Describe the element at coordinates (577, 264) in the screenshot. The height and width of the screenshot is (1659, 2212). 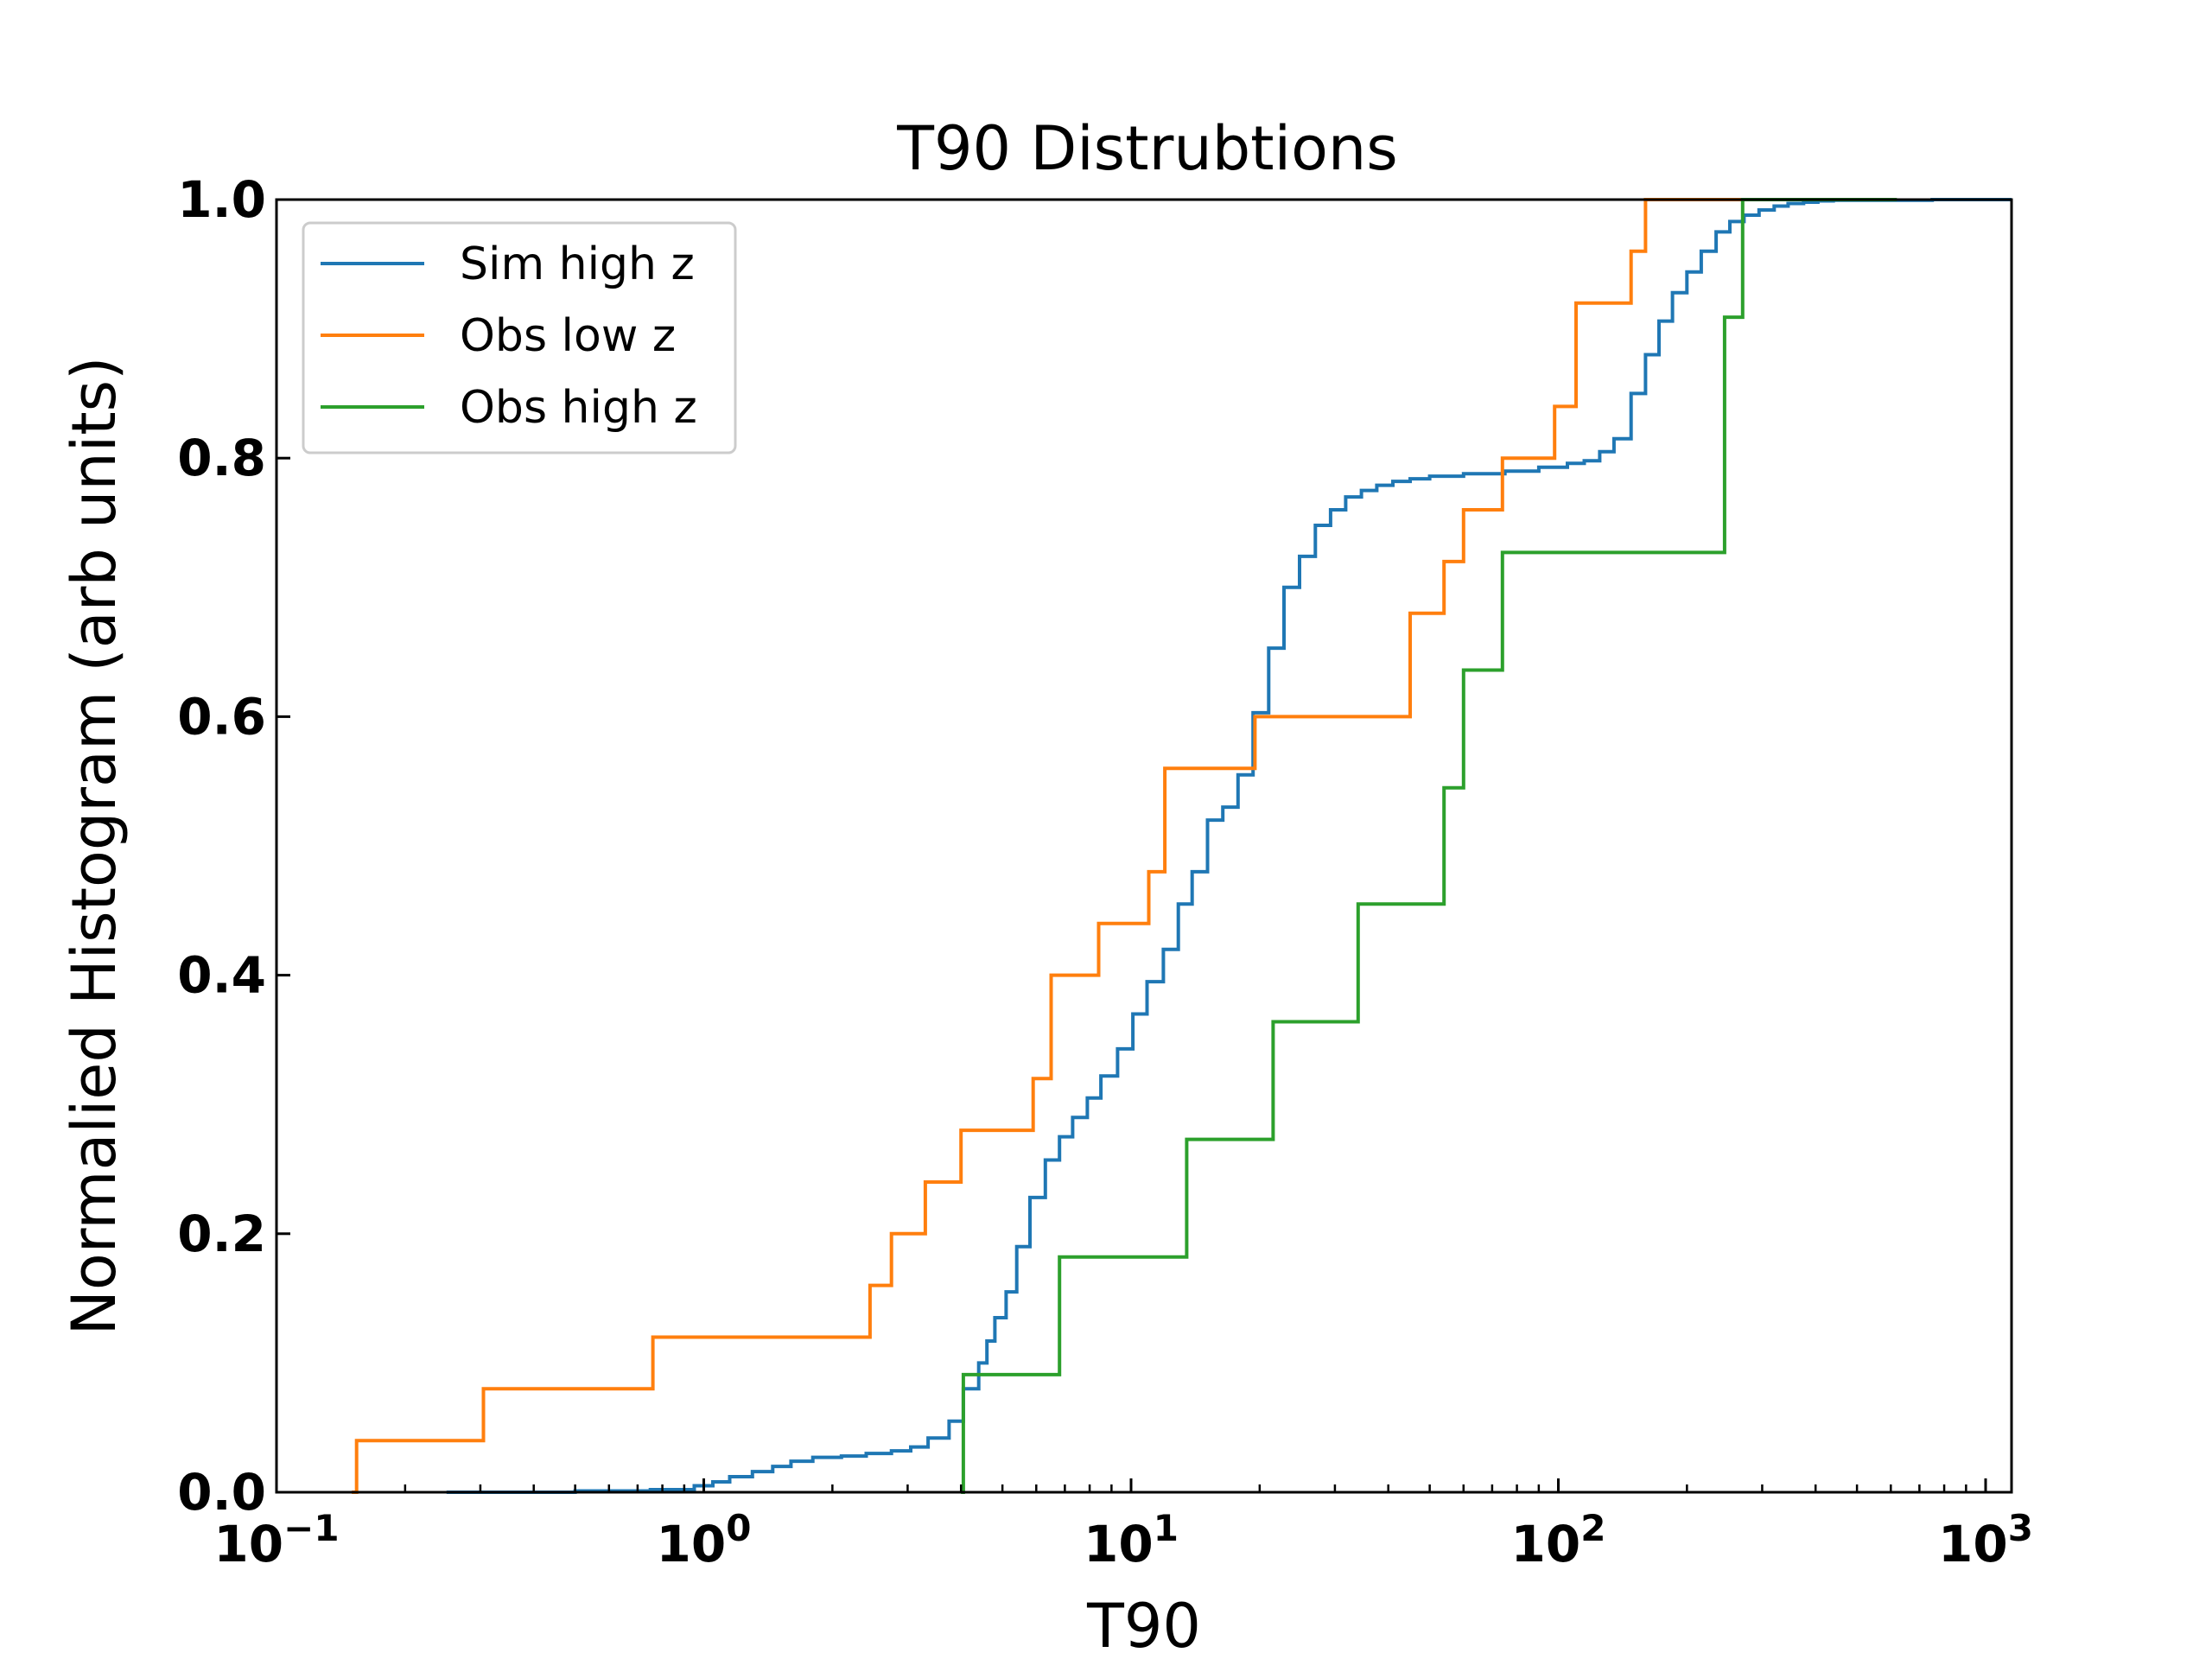
I see `legend-label-0: Sim high z` at that location.